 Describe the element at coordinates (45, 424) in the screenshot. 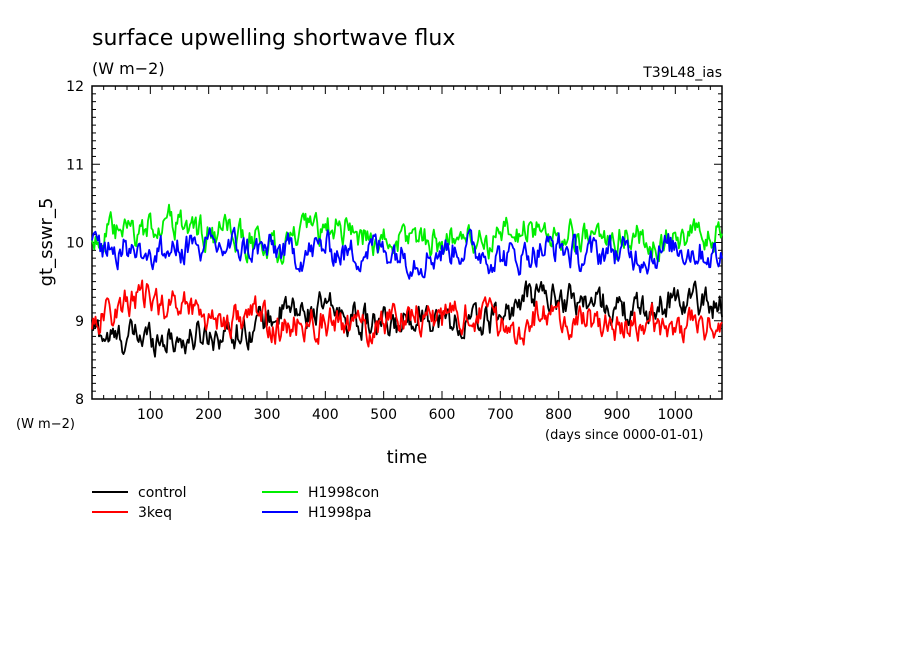

I see `y-axis-units: (W m−2)` at that location.